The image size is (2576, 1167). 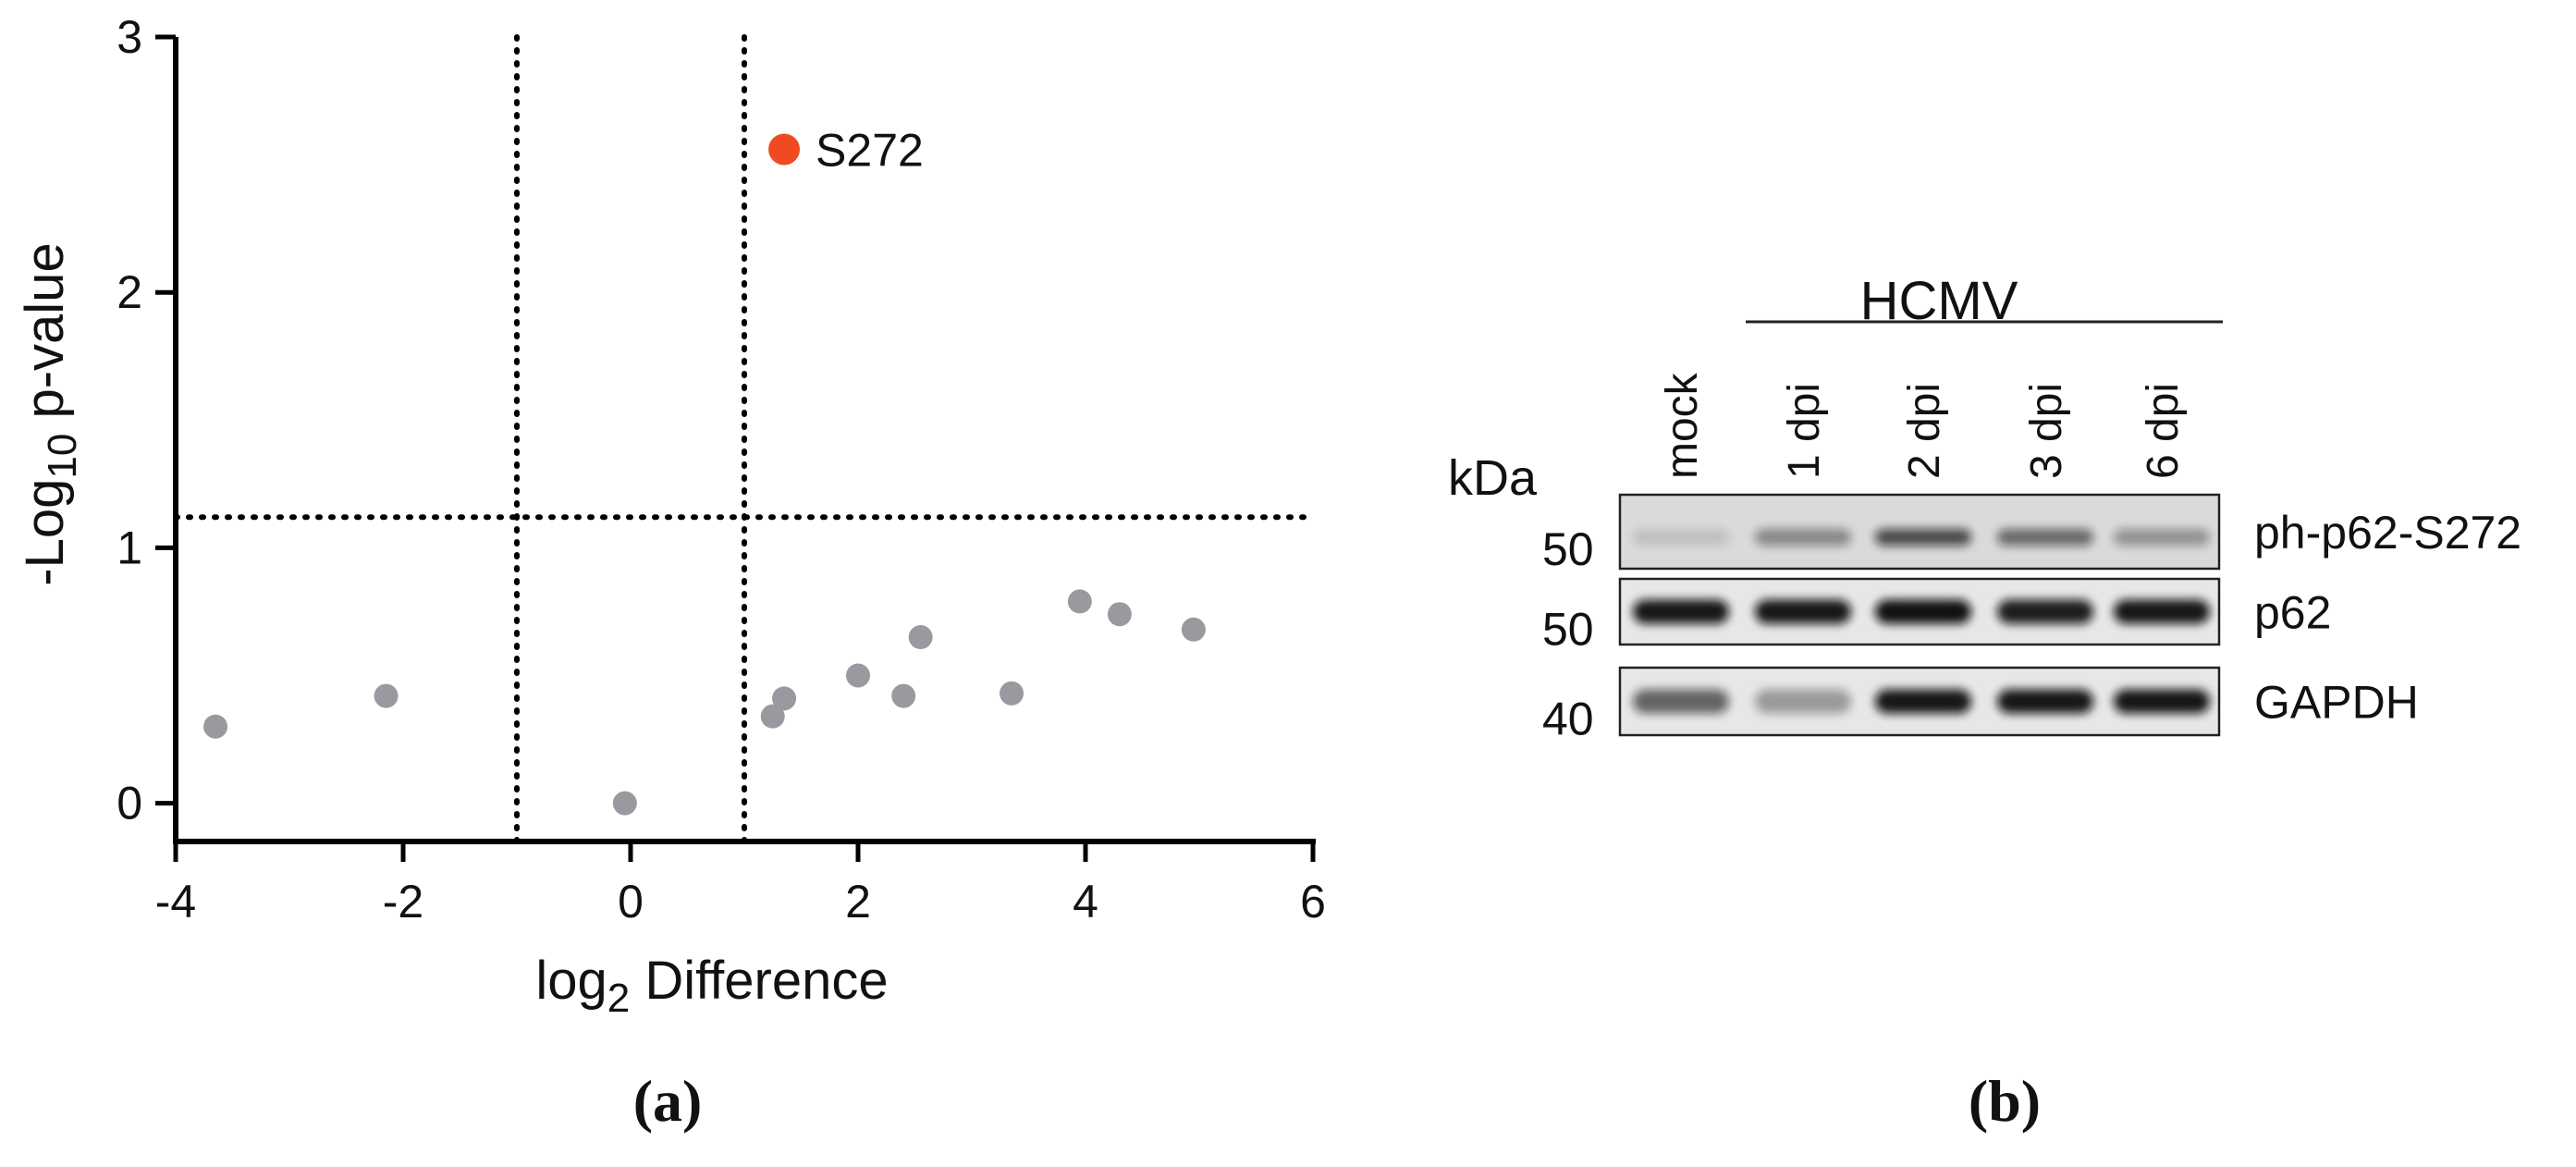 What do you see at coordinates (668, 1101) in the screenshot?
I see `panel-a-label: (a)` at bounding box center [668, 1101].